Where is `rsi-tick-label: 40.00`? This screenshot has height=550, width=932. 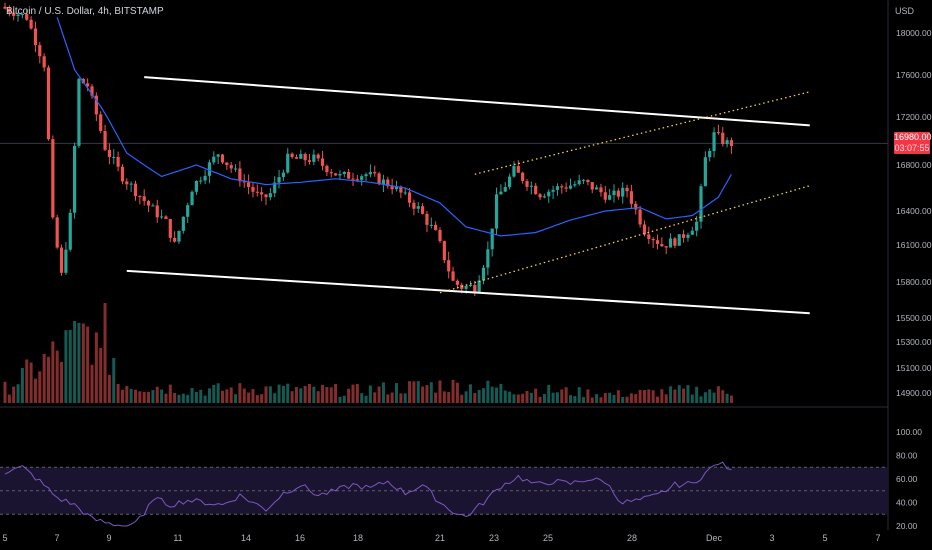
rsi-tick-label: 40.00 is located at coordinates (907, 503).